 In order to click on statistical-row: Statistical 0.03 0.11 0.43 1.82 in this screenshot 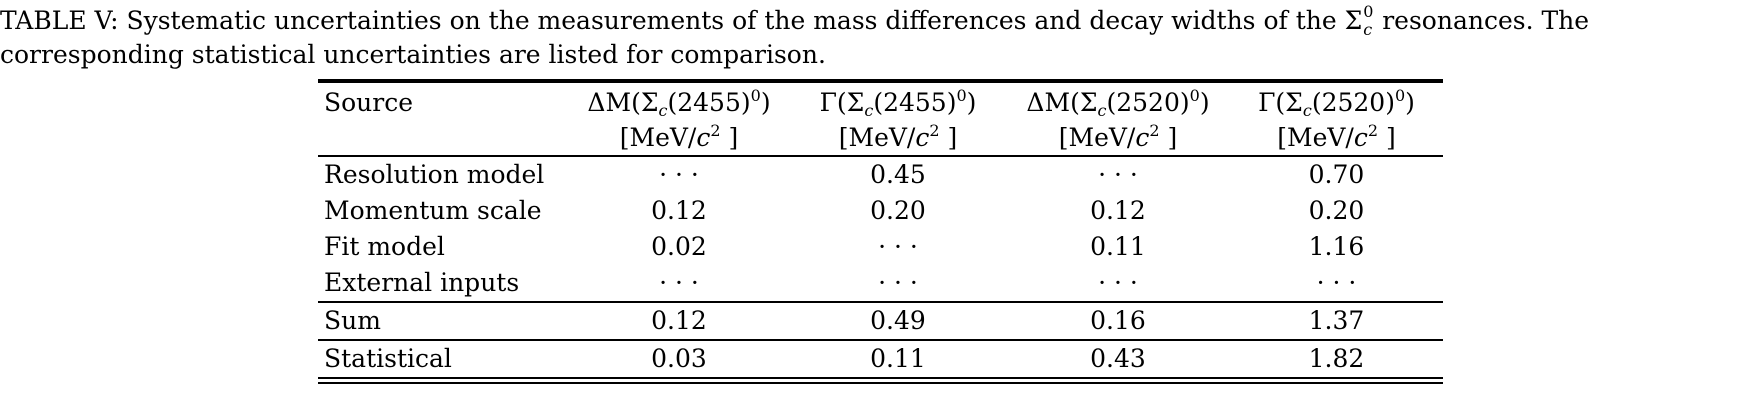, I will do `click(880, 359)`.